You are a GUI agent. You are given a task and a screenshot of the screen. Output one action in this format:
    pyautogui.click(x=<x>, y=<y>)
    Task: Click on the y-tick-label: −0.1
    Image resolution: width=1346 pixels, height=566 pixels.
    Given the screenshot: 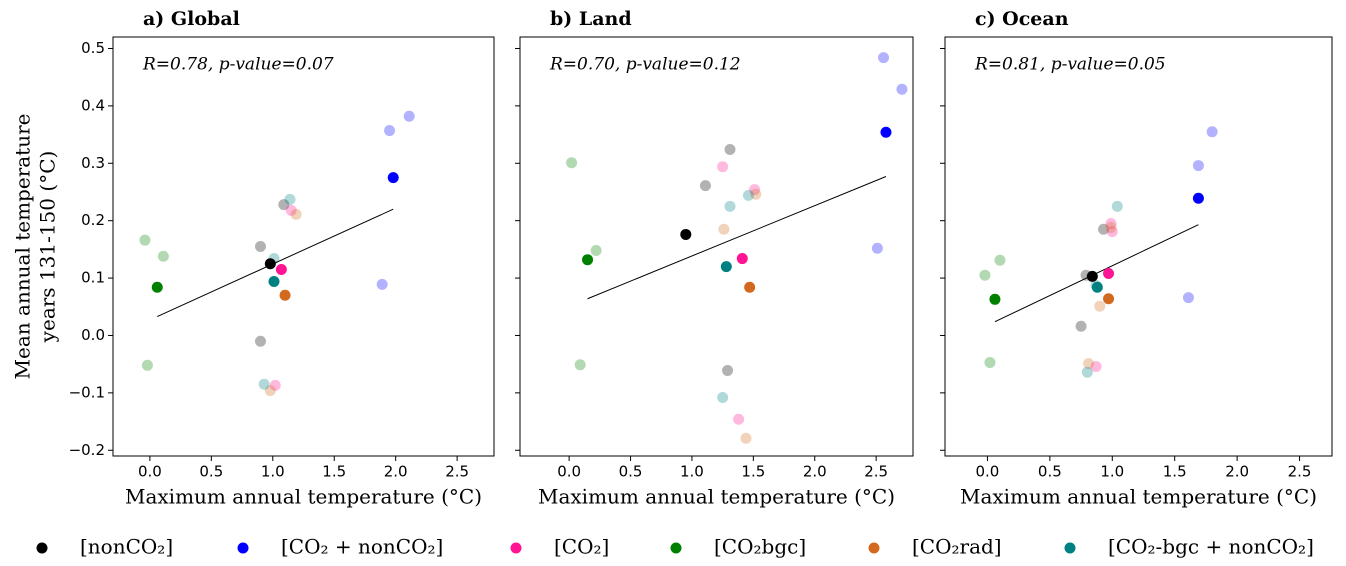 What is the action you would take?
    pyautogui.click(x=87, y=392)
    